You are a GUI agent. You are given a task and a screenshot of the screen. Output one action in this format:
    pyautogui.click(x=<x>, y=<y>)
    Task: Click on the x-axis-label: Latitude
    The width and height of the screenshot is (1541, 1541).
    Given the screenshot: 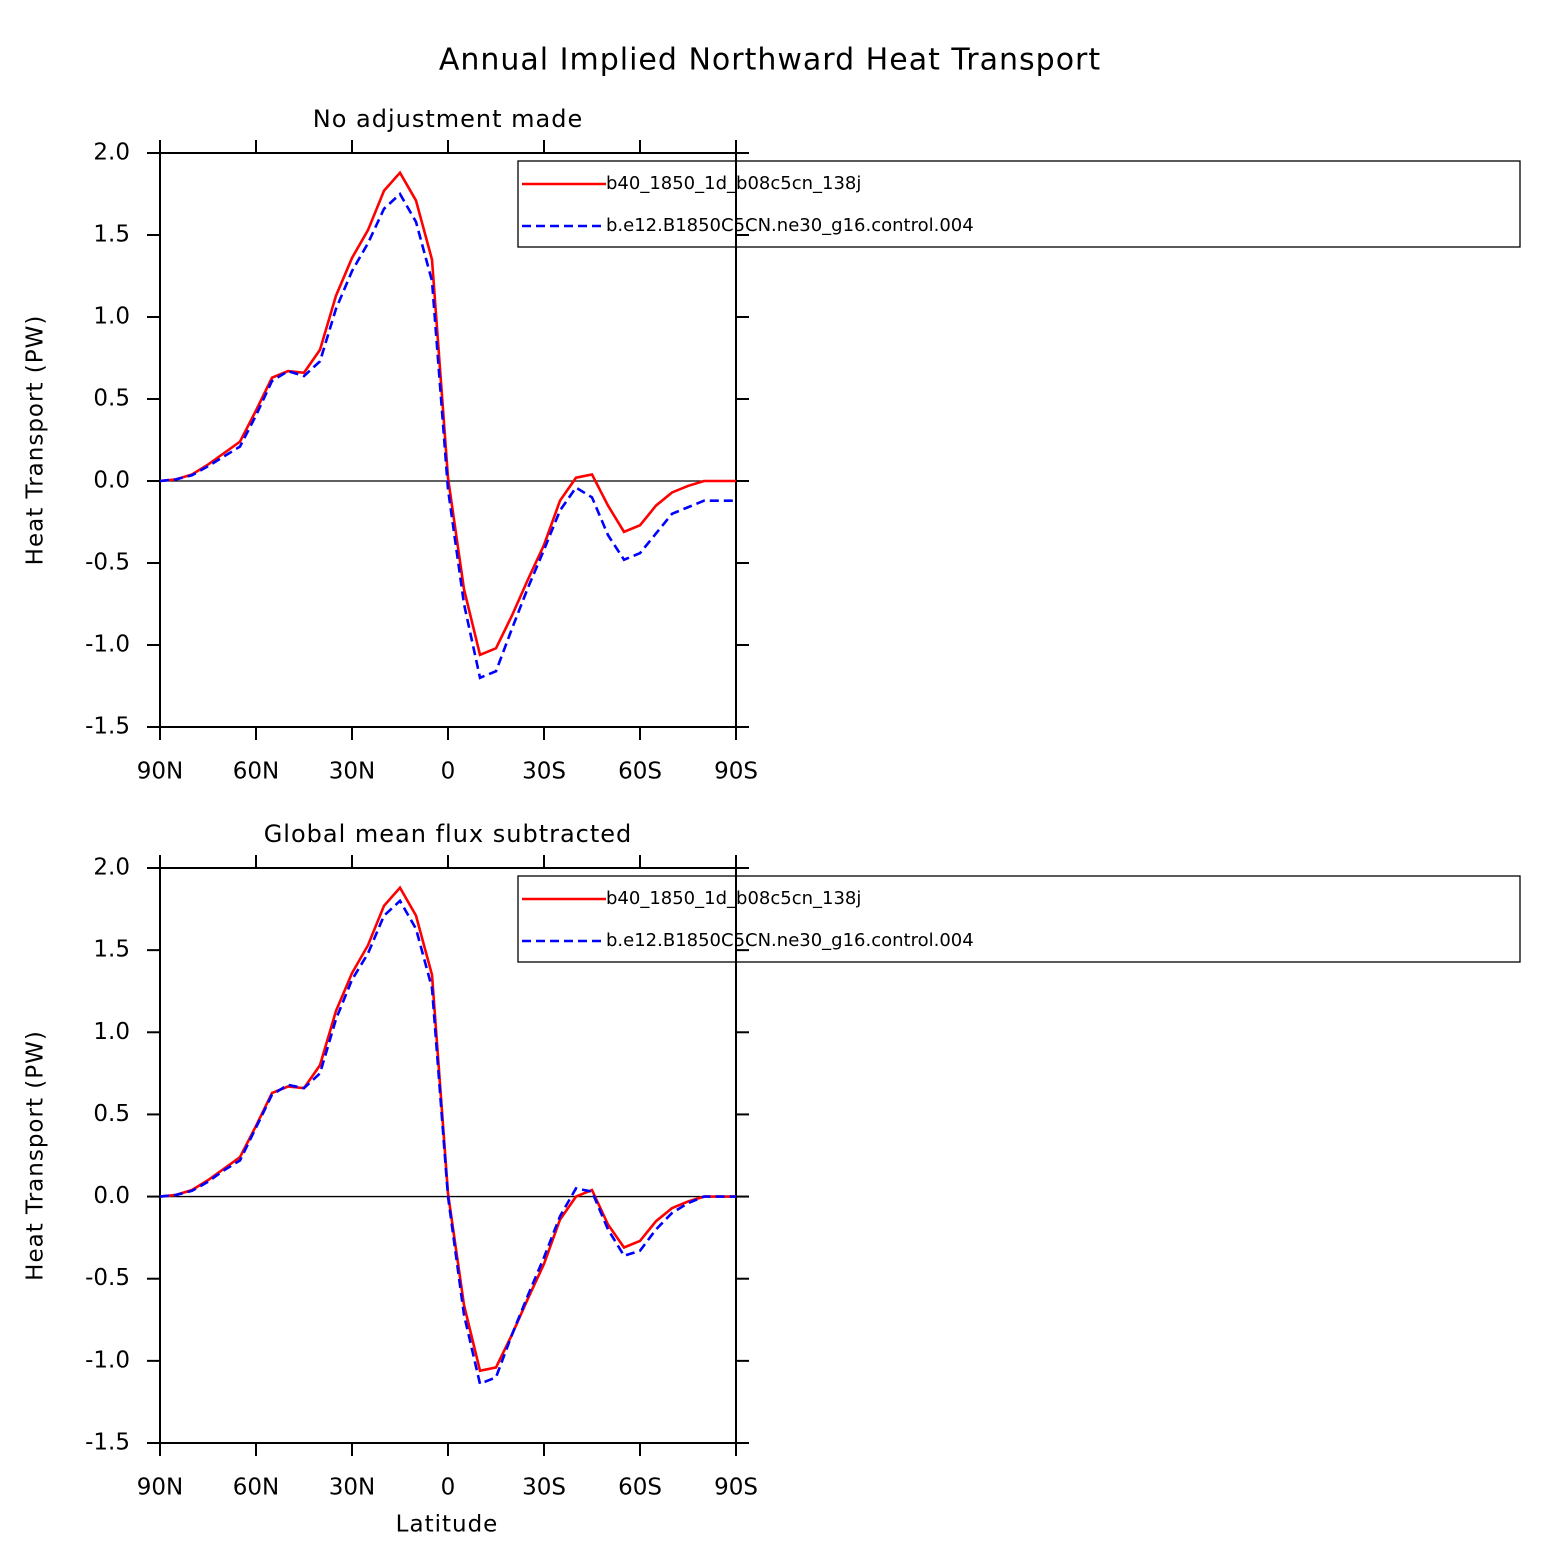 What is the action you would take?
    pyautogui.click(x=447, y=1525)
    